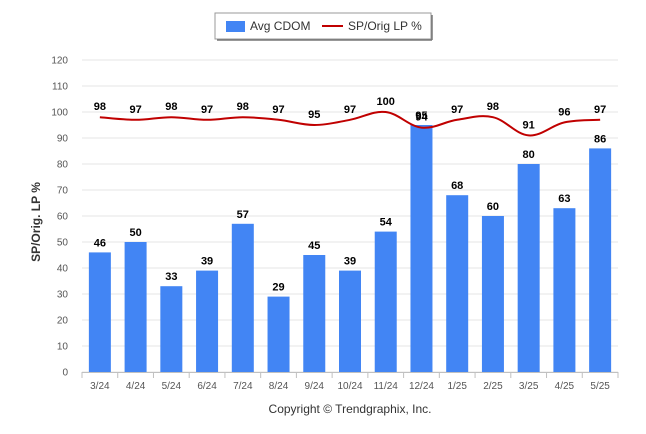 Image resolution: width=646 pixels, height=434 pixels. Describe the element at coordinates (600, 139) in the screenshot. I see `bar-value-label: 86` at that location.